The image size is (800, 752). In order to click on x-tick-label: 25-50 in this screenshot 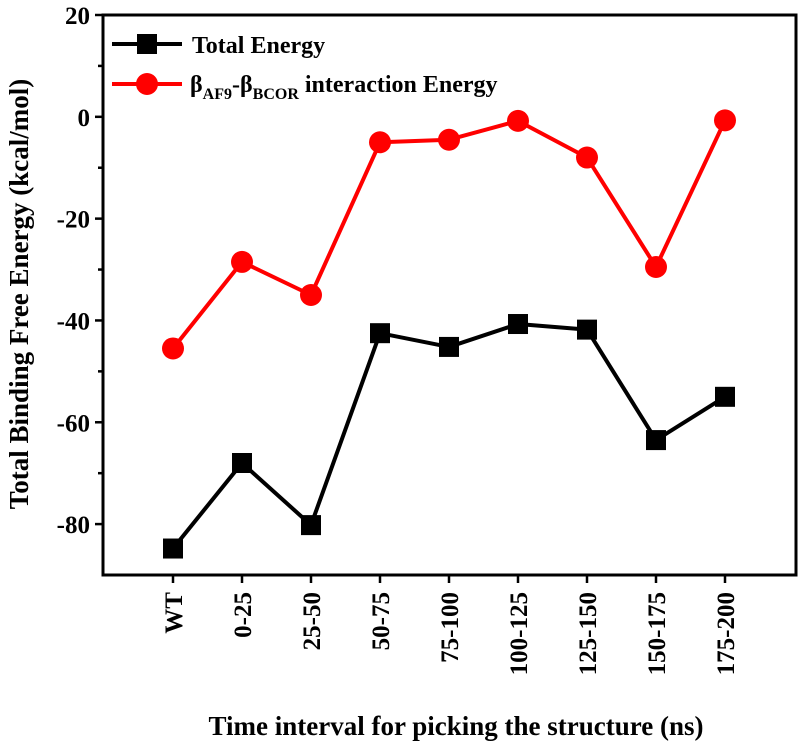, I will do `click(312, 621)`.